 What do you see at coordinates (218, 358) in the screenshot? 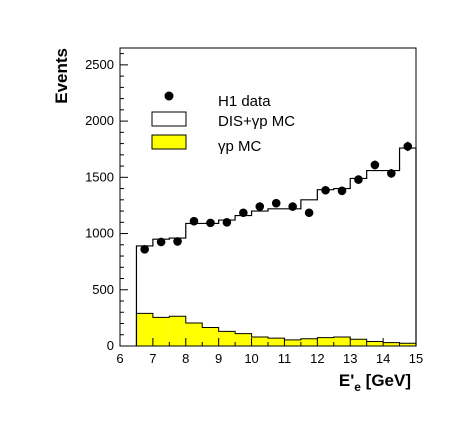
I see `x-tick-label: 9` at bounding box center [218, 358].